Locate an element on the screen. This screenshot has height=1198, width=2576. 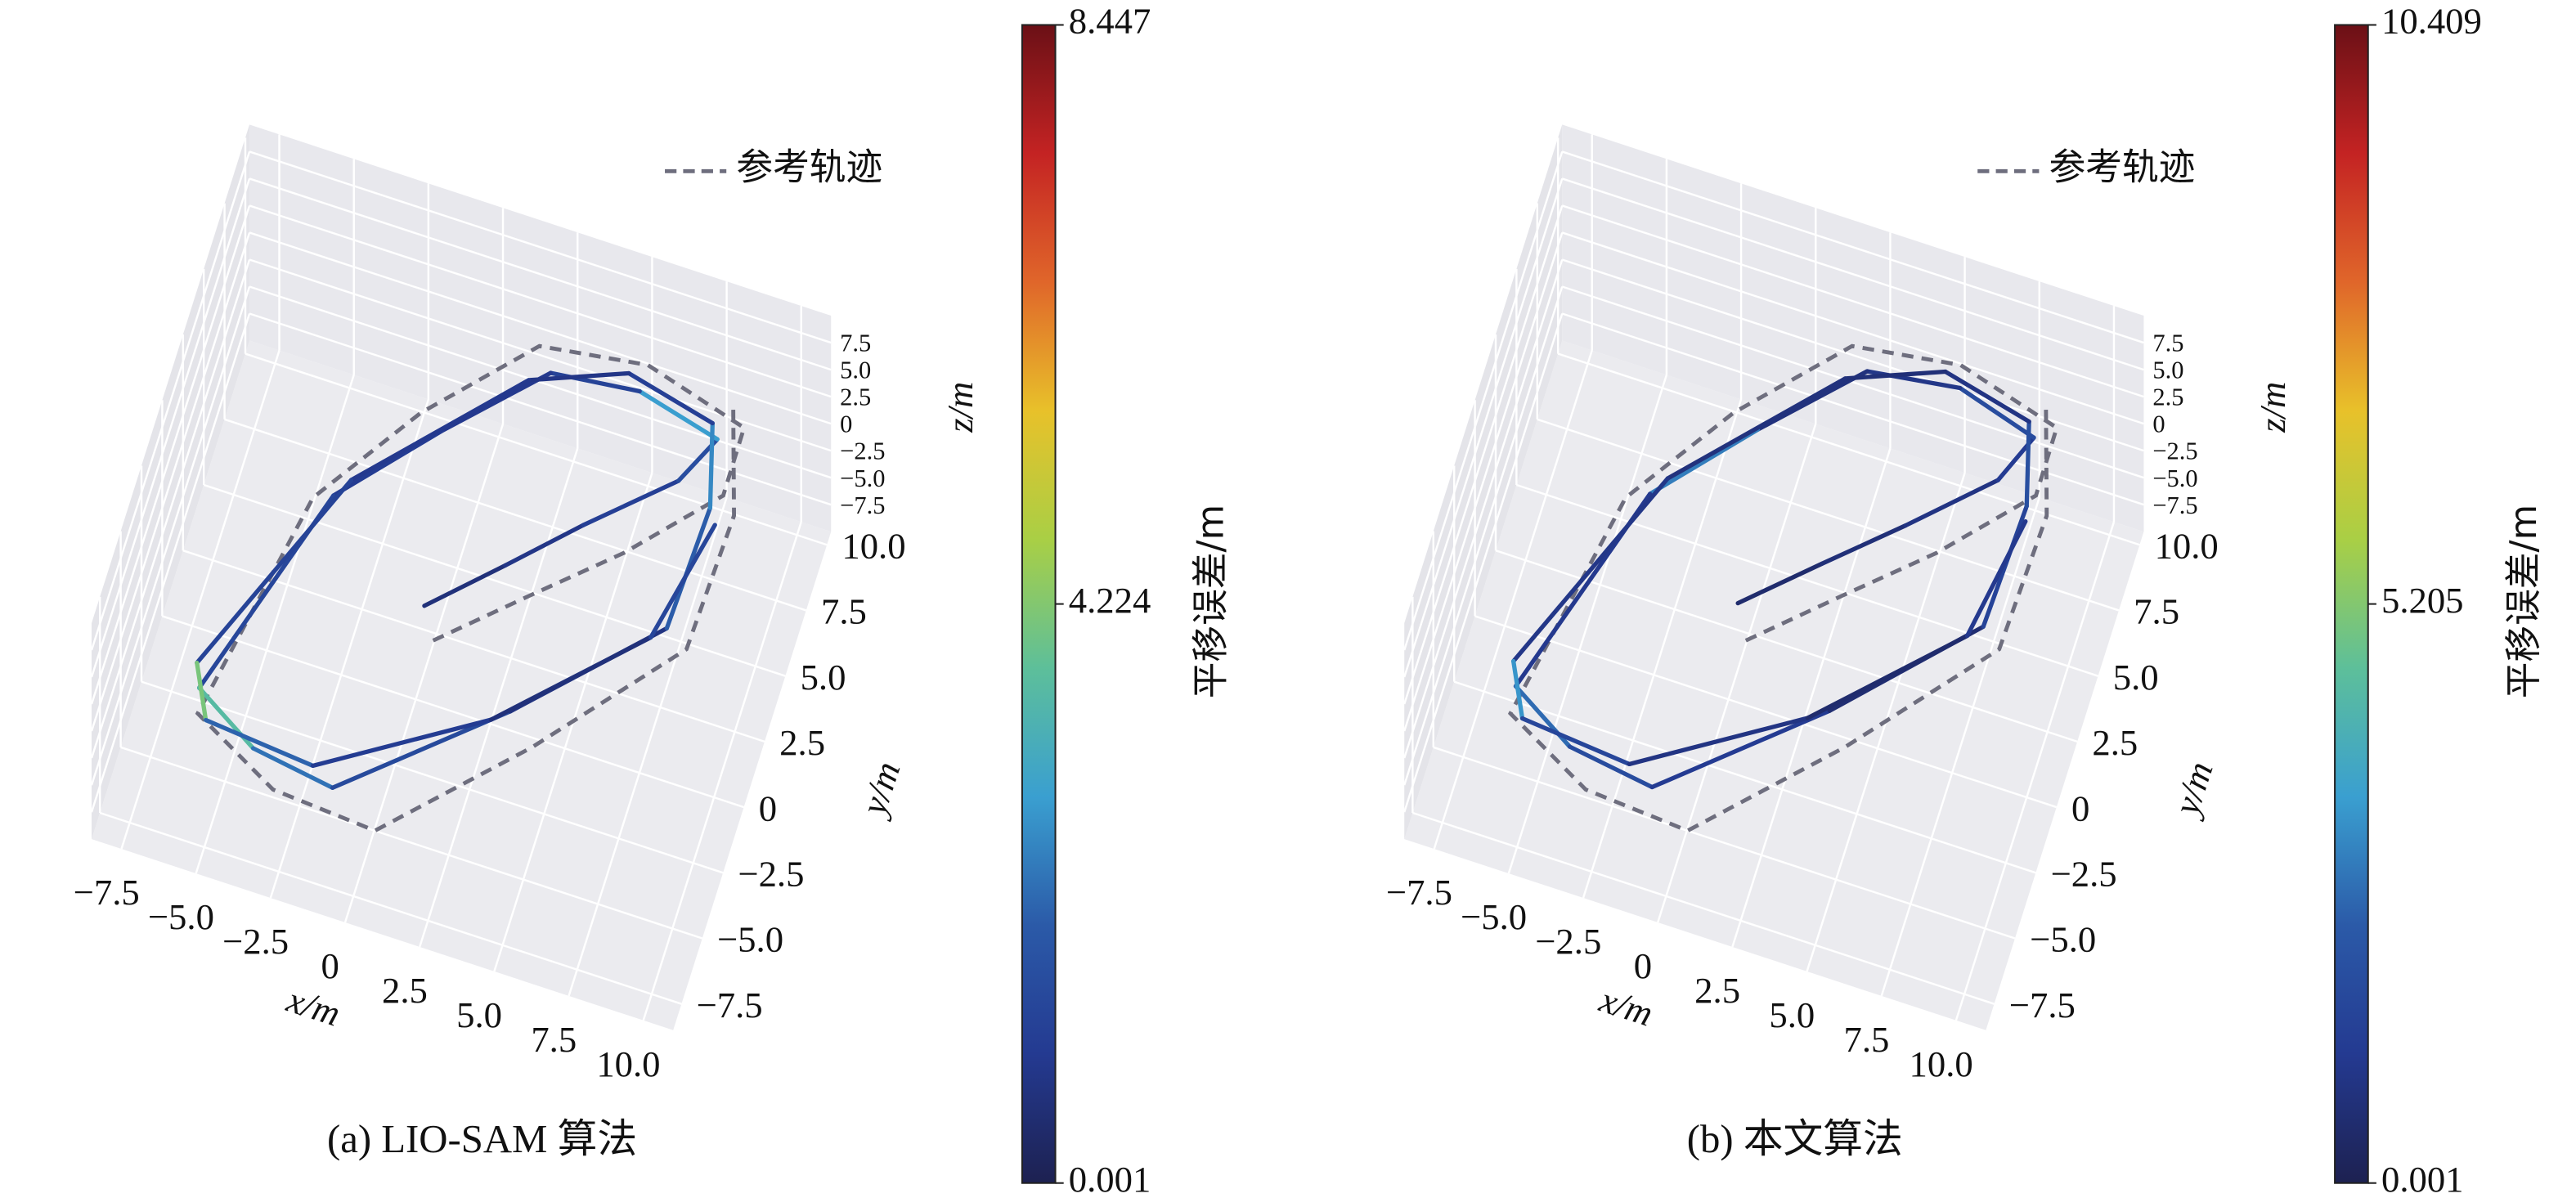
colorbar-label: 平移误差/m is located at coordinates (1211, 601).